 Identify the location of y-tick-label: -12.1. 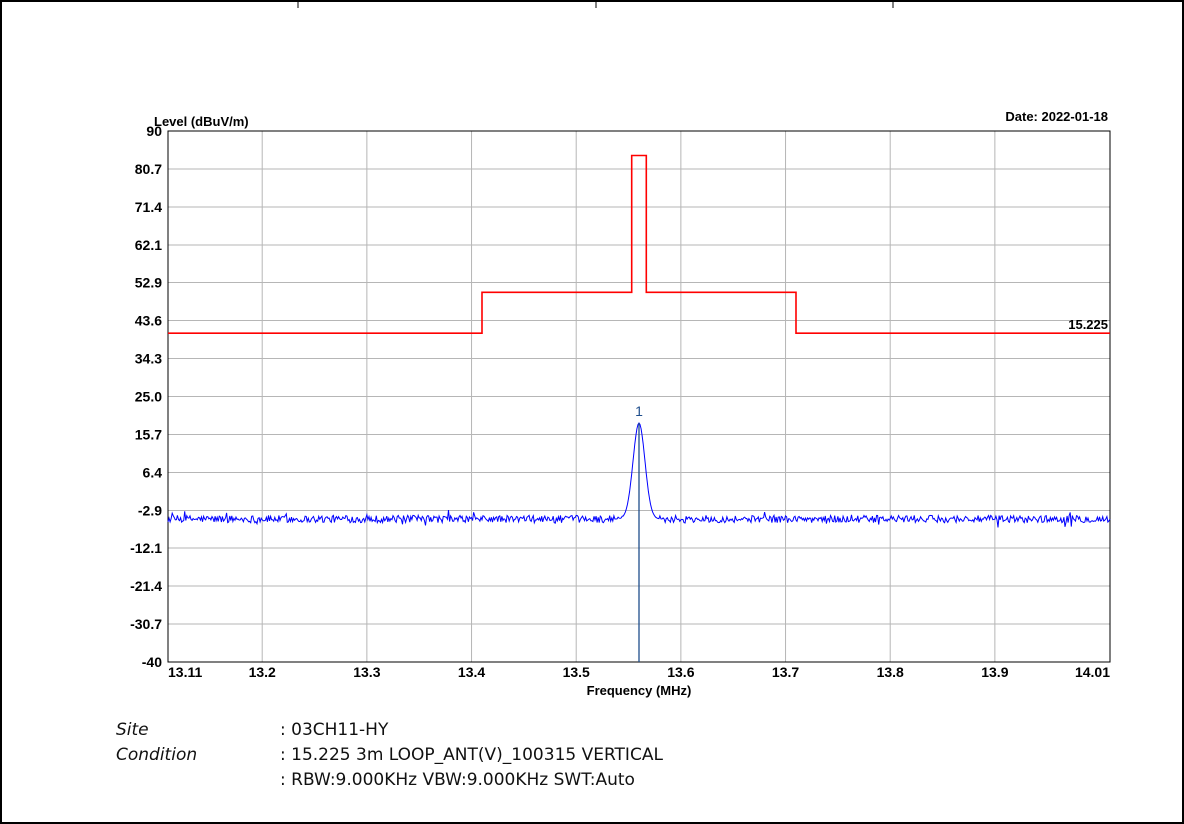
(146, 548).